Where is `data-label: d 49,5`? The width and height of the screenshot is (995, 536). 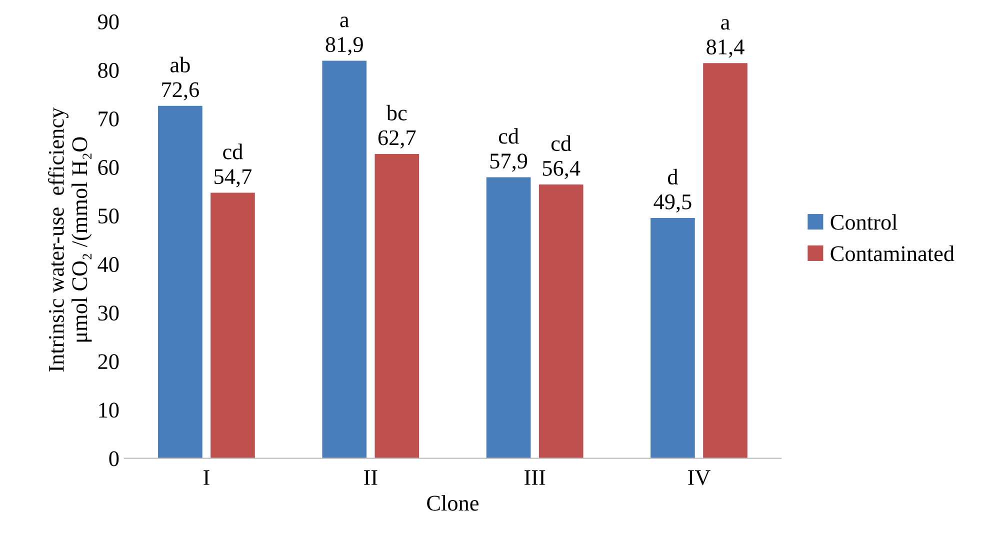
data-label: d 49,5 is located at coordinates (673, 190).